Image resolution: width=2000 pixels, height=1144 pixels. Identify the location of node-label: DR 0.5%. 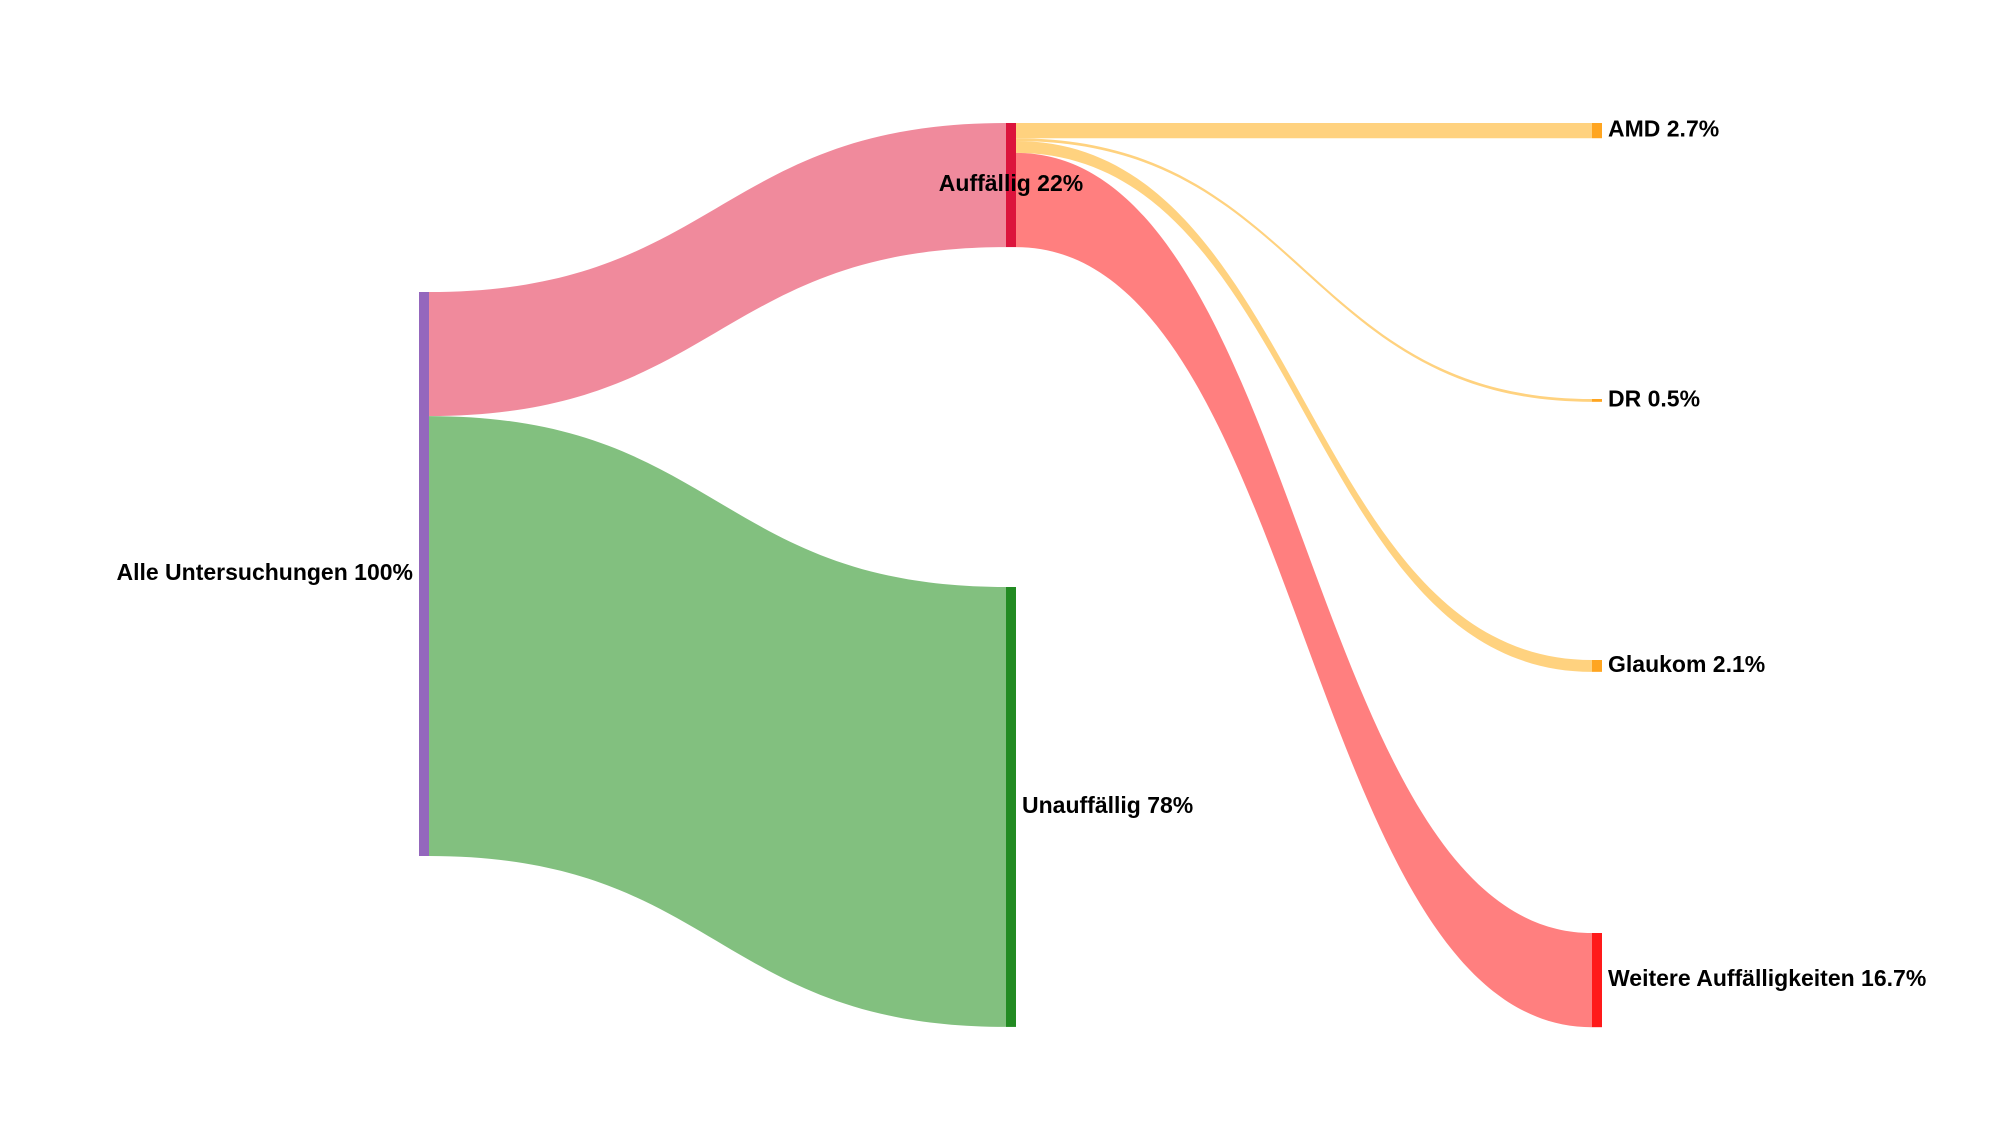
(1654, 398).